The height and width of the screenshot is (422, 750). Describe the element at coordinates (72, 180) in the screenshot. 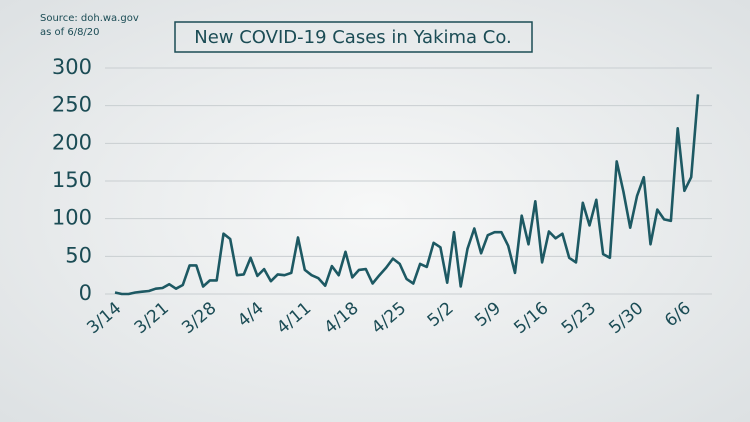

I see `y-tick-label: 150` at that location.